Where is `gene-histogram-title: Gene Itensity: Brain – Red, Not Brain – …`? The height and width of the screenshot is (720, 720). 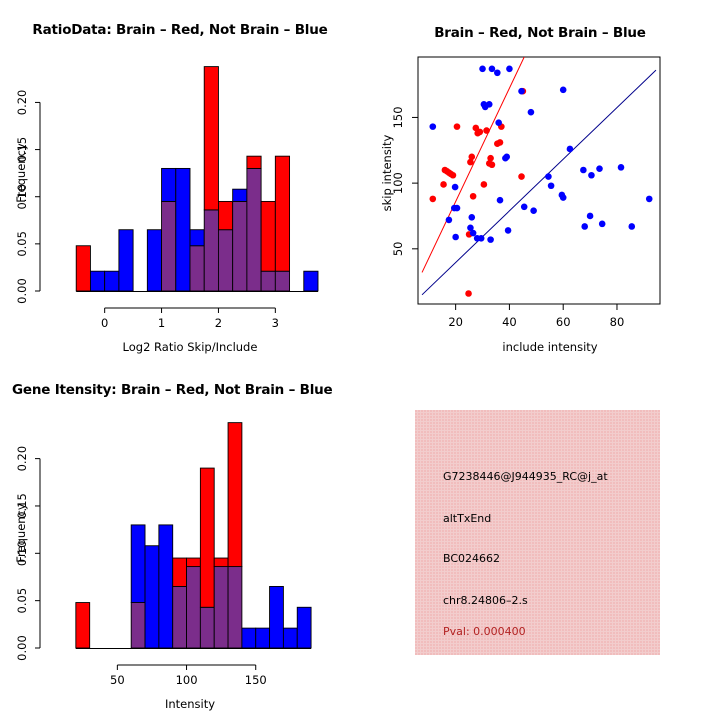 gene-histogram-title: Gene Itensity: Brain – Red, Not Brain – … is located at coordinates (172, 390).